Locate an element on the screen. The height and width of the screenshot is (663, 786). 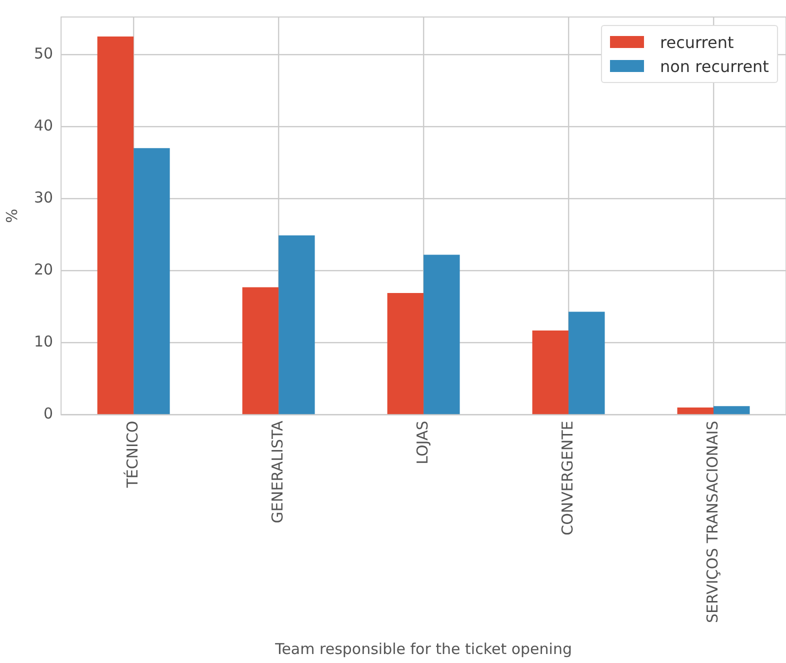
y-axis-title: % is located at coordinates (11, 216).